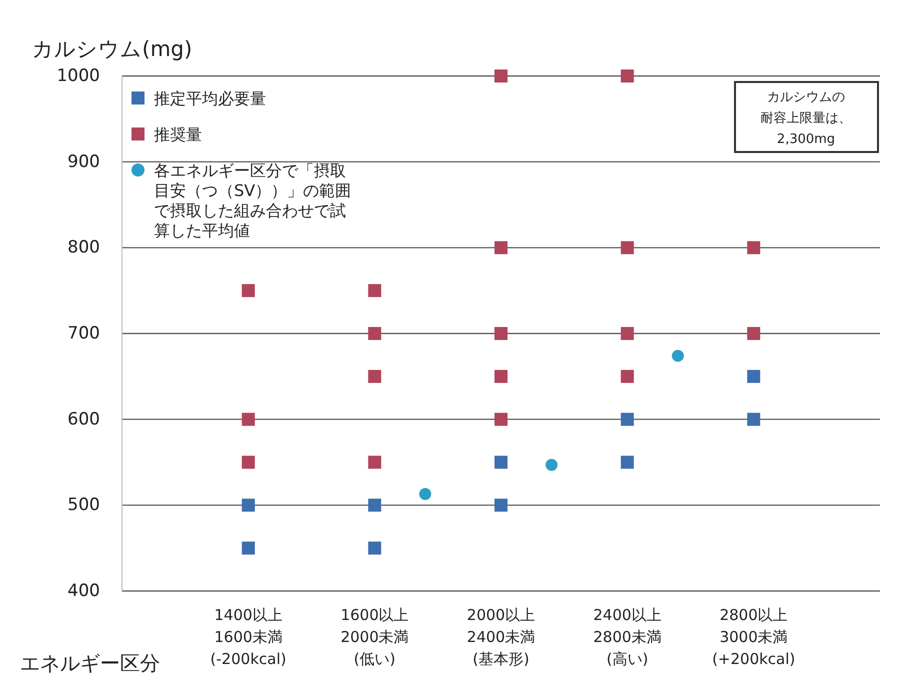  Describe the element at coordinates (374, 637) in the screenshot. I see `x-tick-label: 1600以上 2000未満 (低い)` at that location.